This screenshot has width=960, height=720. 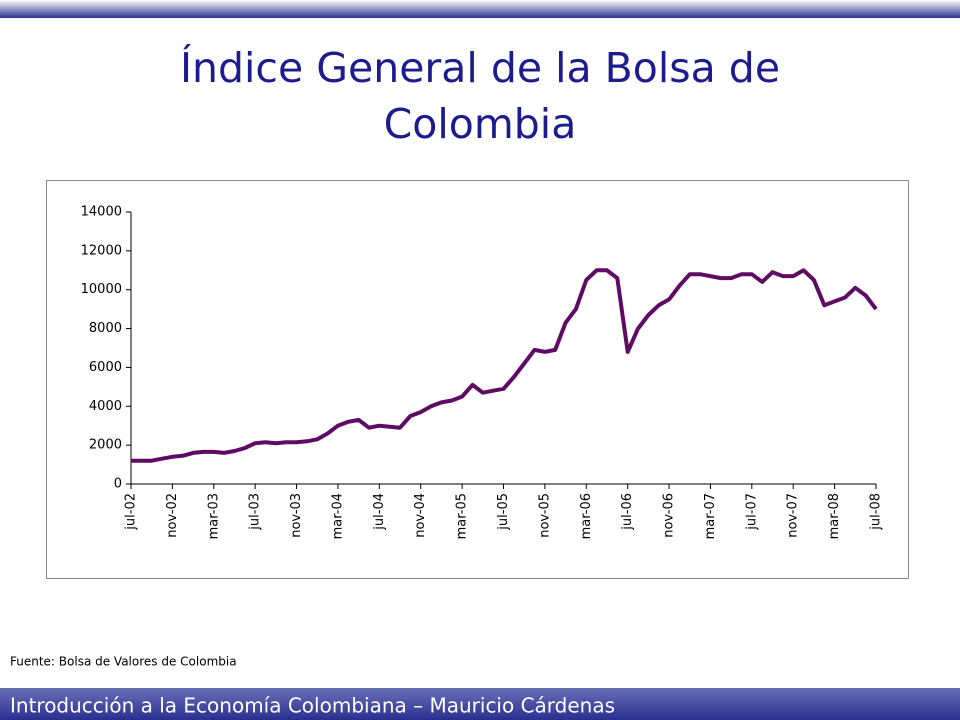 What do you see at coordinates (296, 515) in the screenshot?
I see `x-tick-label: nov-03` at bounding box center [296, 515].